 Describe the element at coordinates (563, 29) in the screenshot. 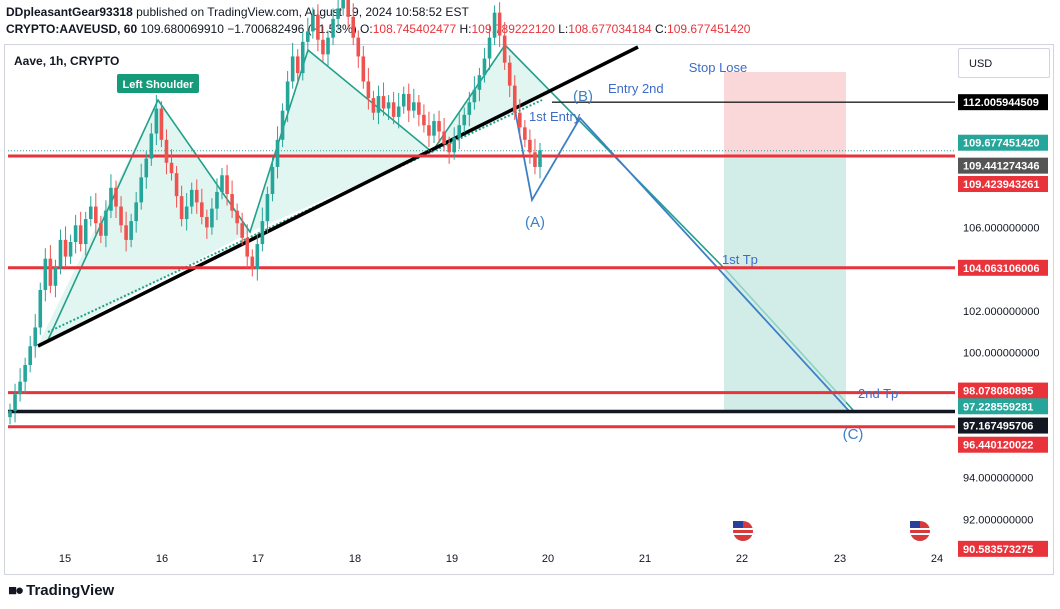

I see `low-label: L:` at that location.